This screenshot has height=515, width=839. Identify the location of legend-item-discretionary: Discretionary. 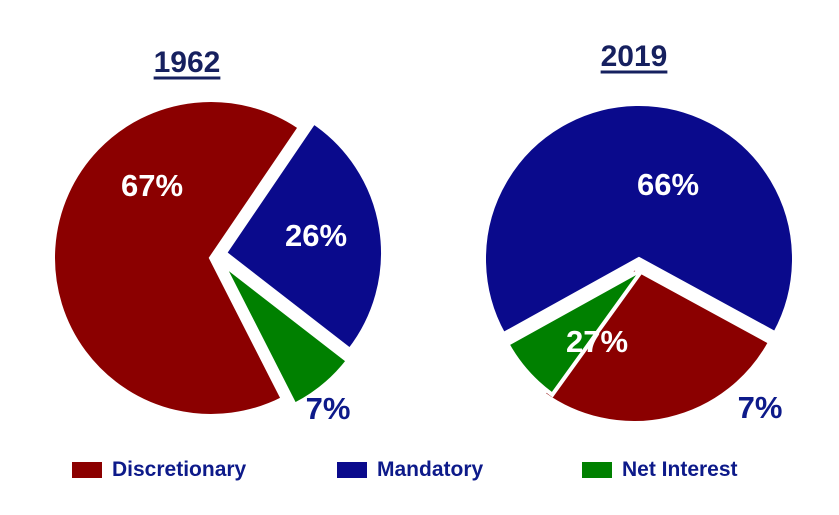
(159, 470).